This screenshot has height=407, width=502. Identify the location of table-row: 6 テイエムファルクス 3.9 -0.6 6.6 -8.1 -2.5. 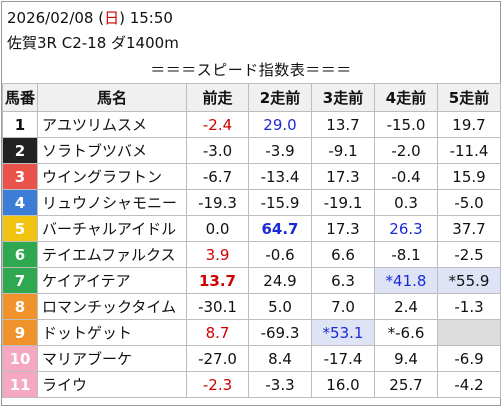
(251, 254).